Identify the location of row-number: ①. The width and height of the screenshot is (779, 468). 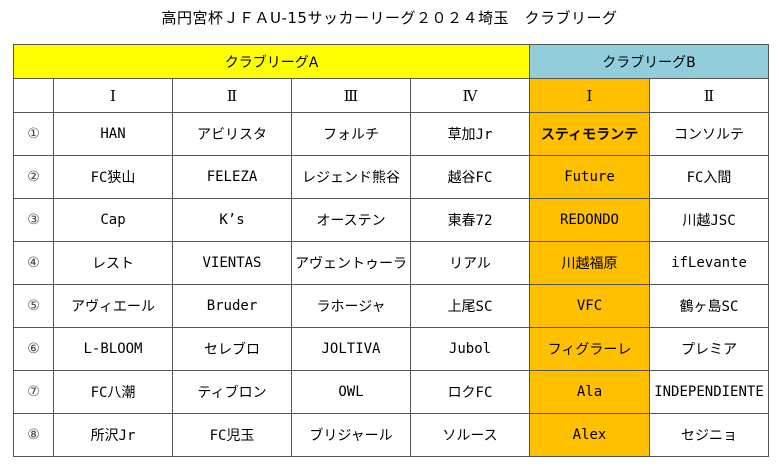
(33, 134).